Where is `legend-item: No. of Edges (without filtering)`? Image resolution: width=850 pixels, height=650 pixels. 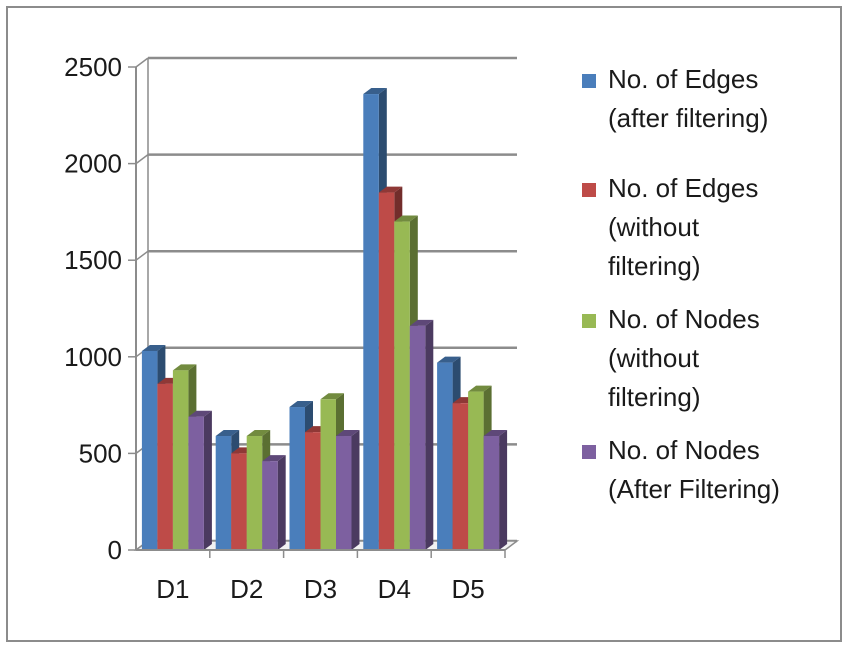 legend-item: No. of Edges (without filtering) is located at coordinates (712, 227).